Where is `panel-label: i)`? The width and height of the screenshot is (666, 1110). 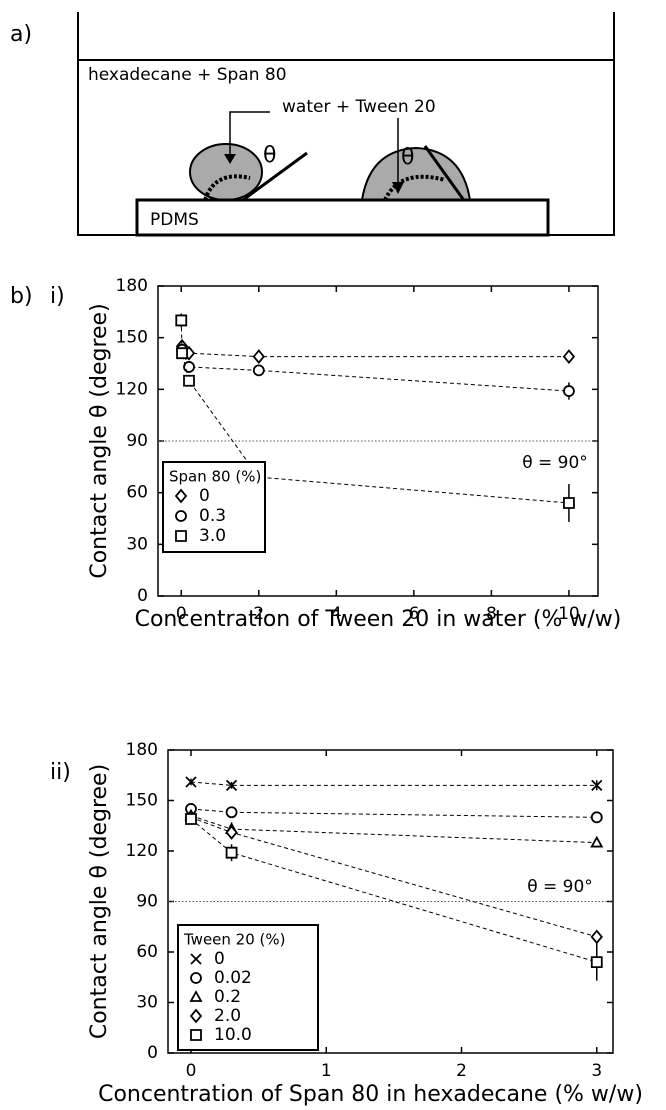
panel-label: i) is located at coordinates (57, 296).